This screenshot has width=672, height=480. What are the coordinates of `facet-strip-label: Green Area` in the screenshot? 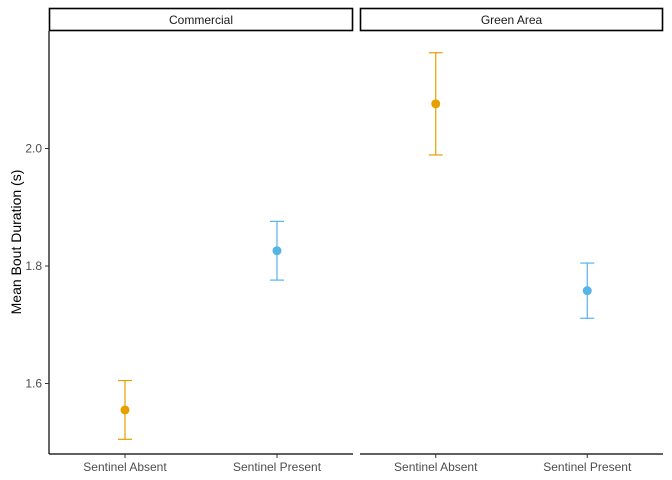 It's located at (512, 20).